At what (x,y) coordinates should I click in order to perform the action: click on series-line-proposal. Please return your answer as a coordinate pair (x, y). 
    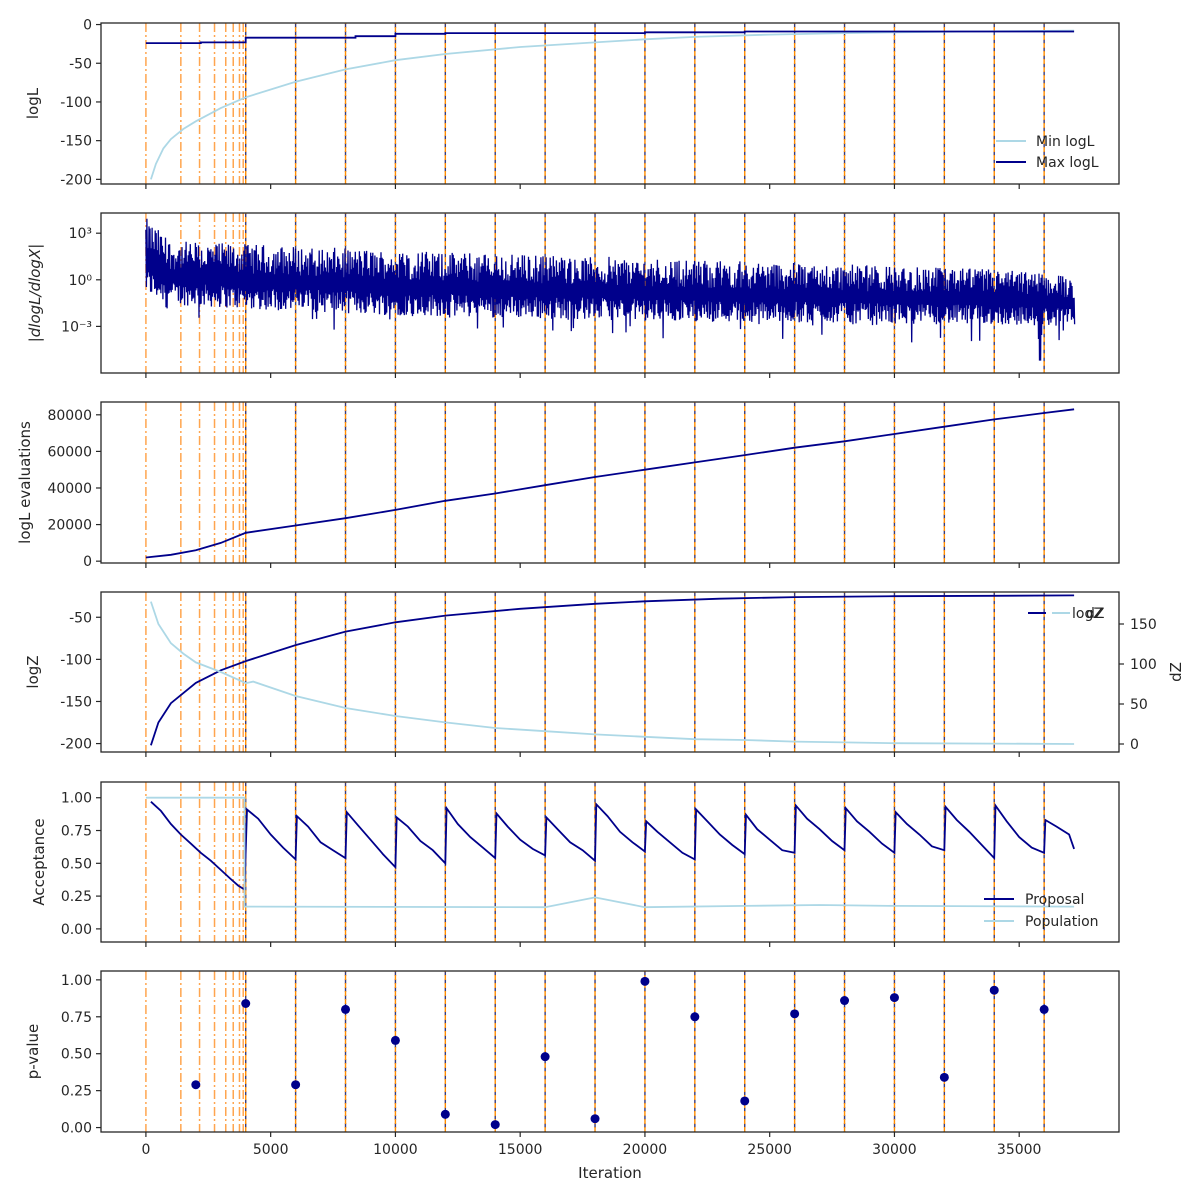
    Looking at the image, I should click on (612, 846).